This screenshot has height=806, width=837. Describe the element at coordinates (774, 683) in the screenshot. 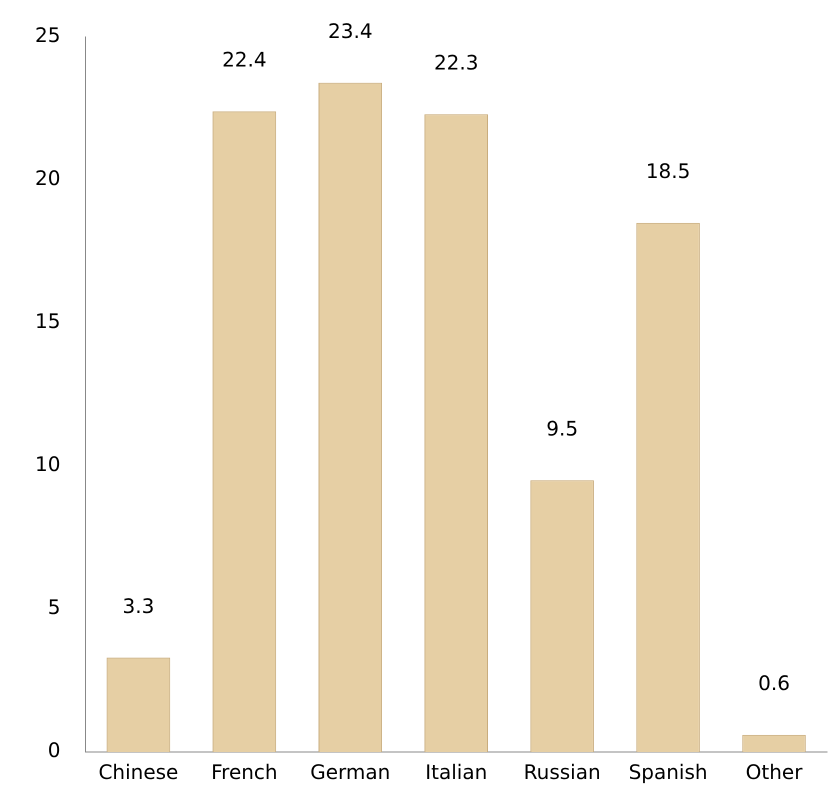

I see `data-label: 0.6` at that location.